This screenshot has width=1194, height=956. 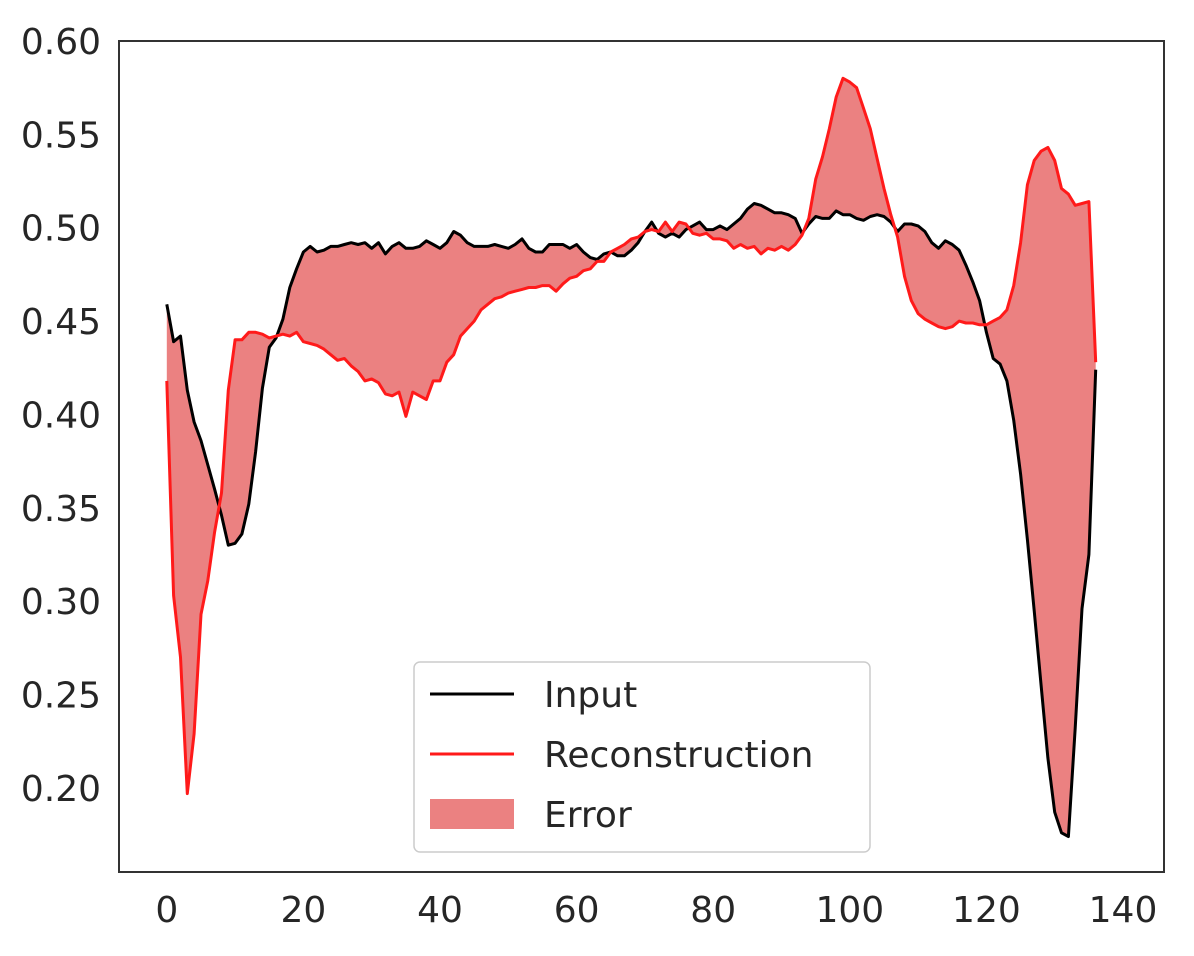 What do you see at coordinates (986, 910) in the screenshot?
I see `x-tick-label: 120` at bounding box center [986, 910].